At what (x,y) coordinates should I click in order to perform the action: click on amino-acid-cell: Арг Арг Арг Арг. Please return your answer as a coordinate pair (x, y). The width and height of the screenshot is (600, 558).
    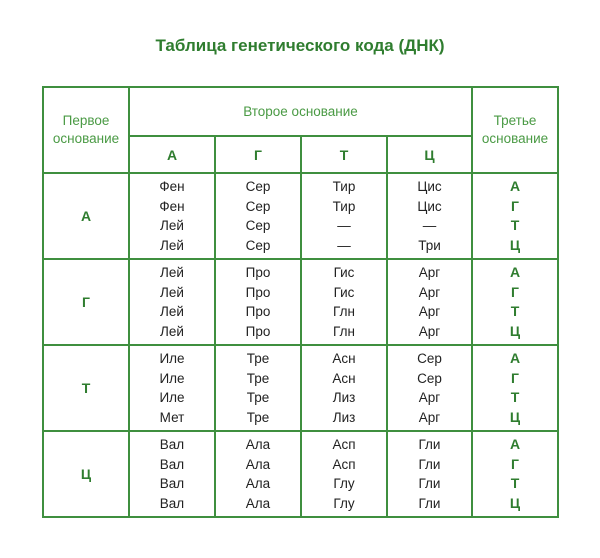
    Looking at the image, I should click on (429, 302).